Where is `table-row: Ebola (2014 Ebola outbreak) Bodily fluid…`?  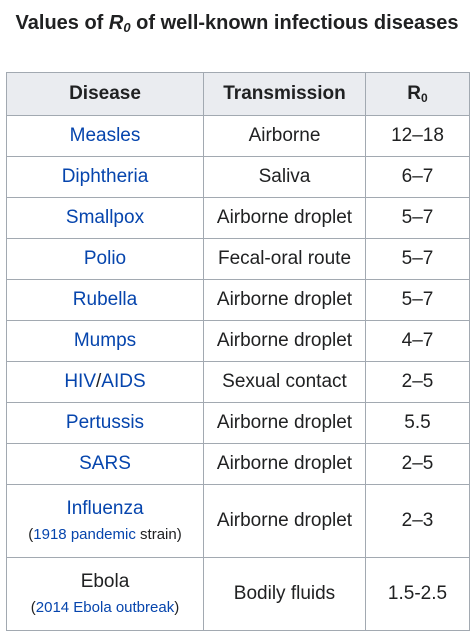
table-row: Ebola (2014 Ebola outbreak) Bodily fluid… is located at coordinates (238, 594).